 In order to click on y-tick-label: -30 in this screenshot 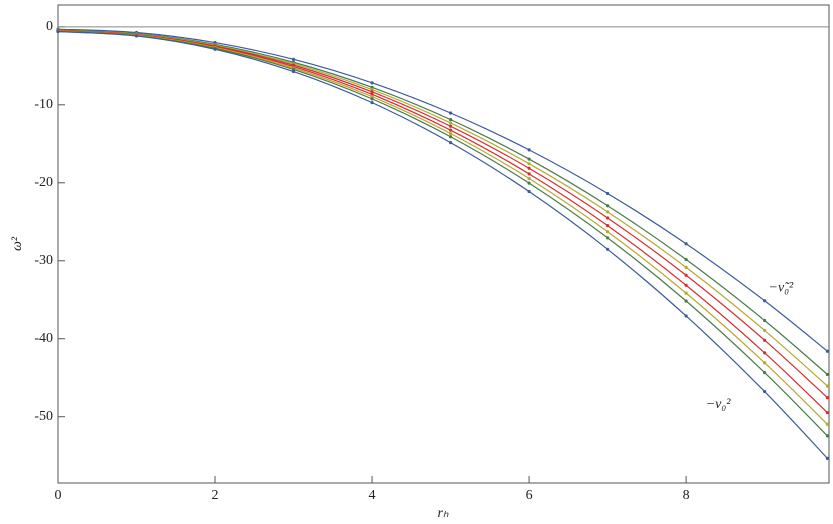, I will do `click(43, 260)`.